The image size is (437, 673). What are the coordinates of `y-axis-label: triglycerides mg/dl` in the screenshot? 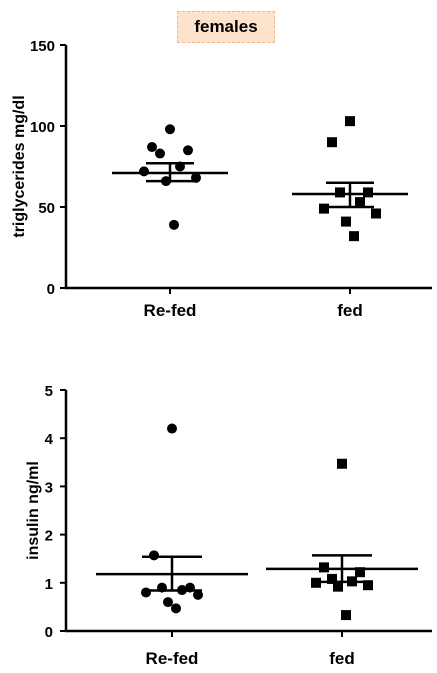 It's located at (19, 166).